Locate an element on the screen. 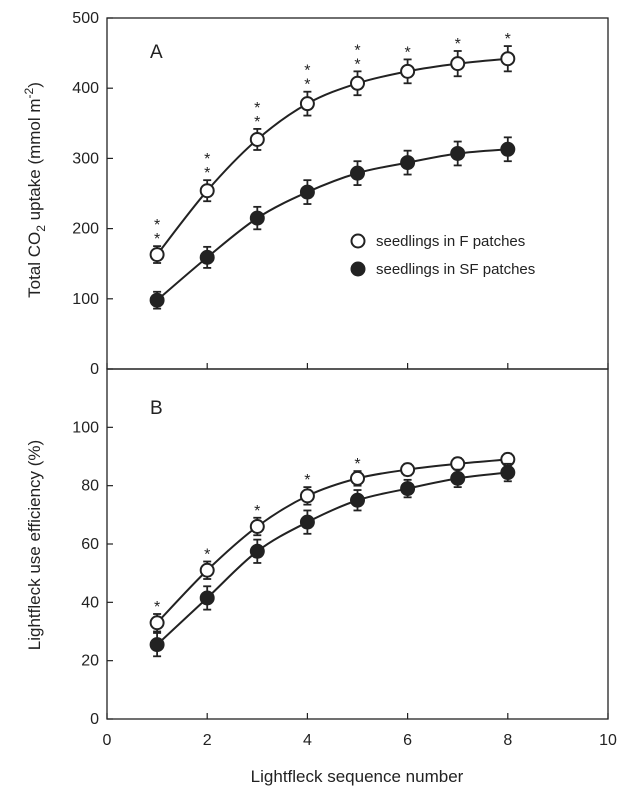 The width and height of the screenshot is (622, 797). y-axis-title-b: Lightfleck use efficiency (%) is located at coordinates (34, 545).